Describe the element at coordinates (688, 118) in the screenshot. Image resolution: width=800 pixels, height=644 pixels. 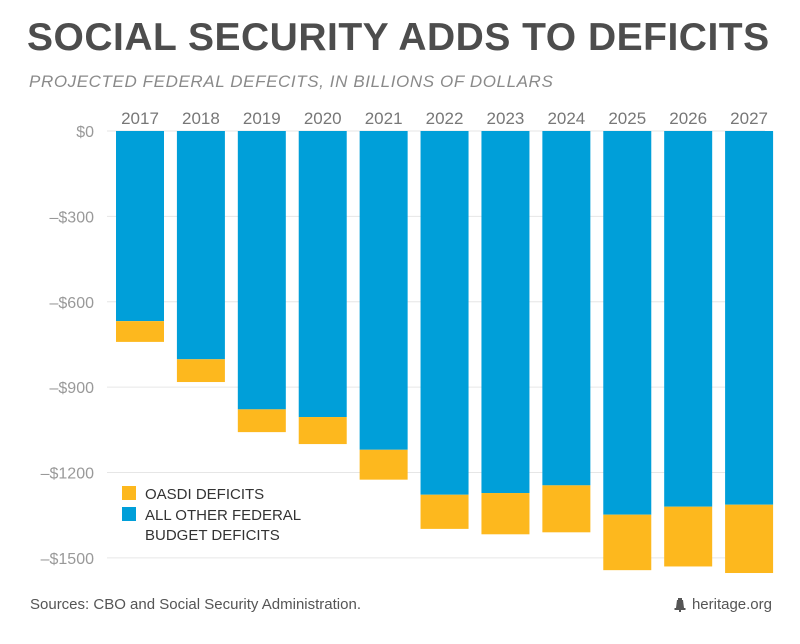
I see `x-tick-label: 2026` at that location.